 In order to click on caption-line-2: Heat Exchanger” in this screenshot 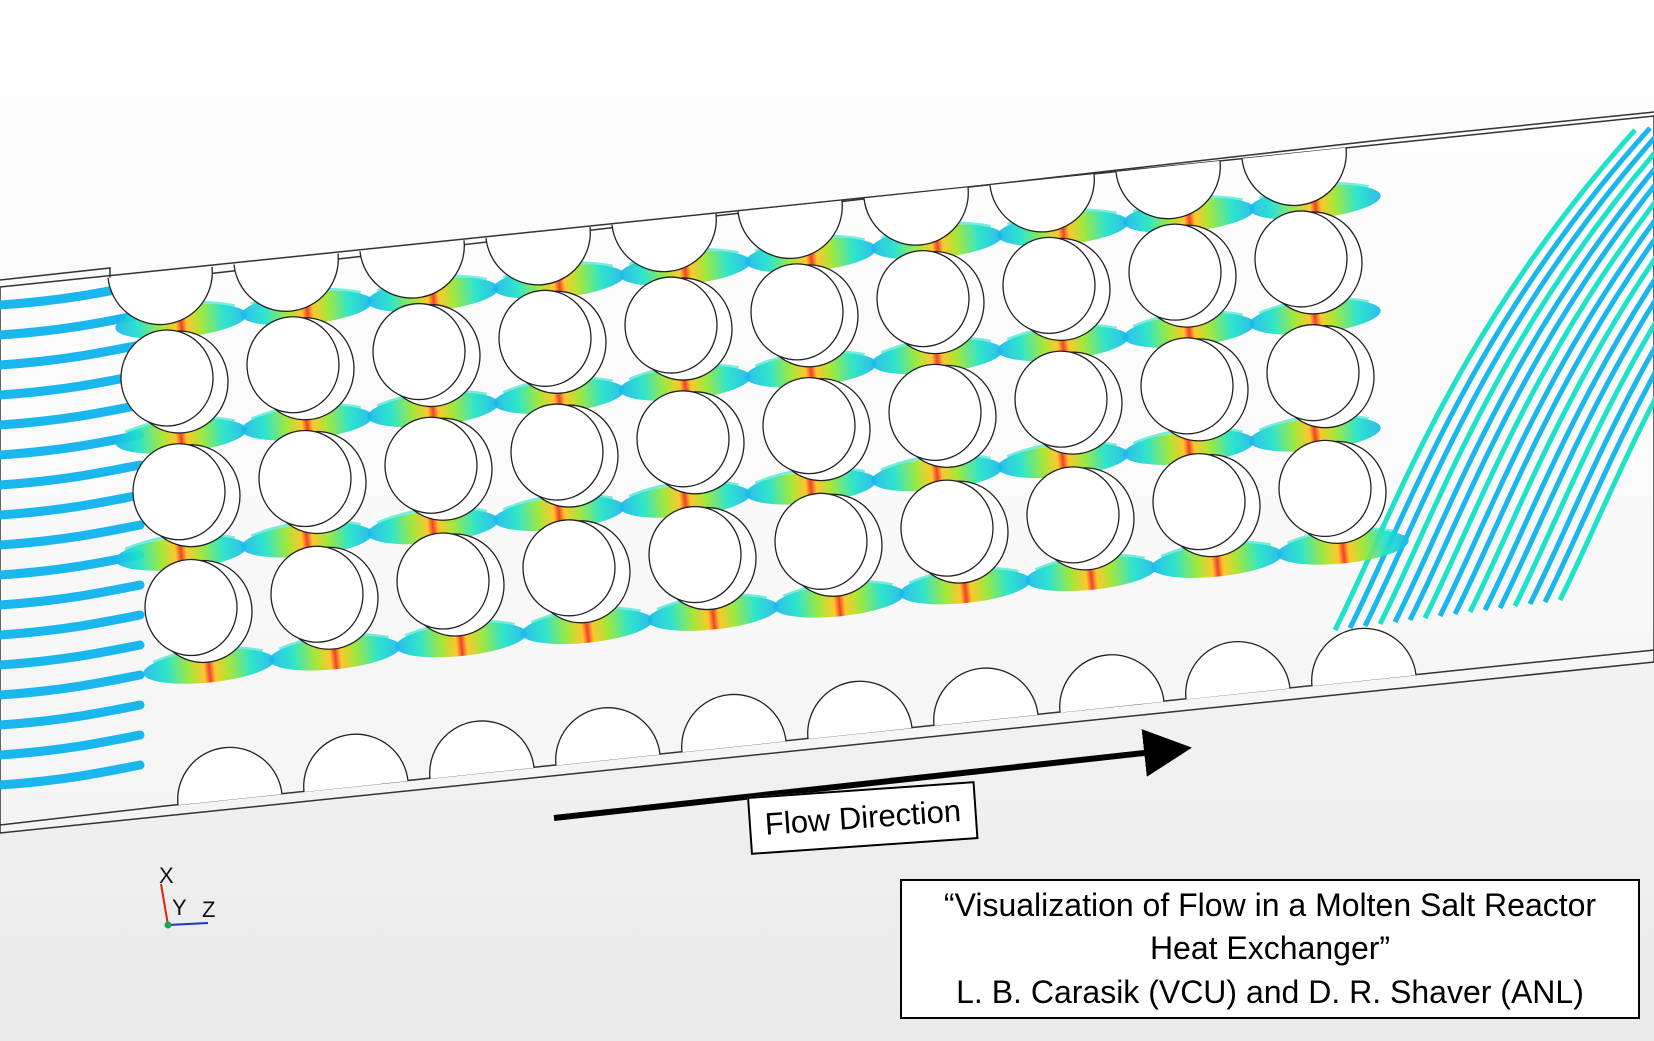, I will do `click(1270, 948)`.